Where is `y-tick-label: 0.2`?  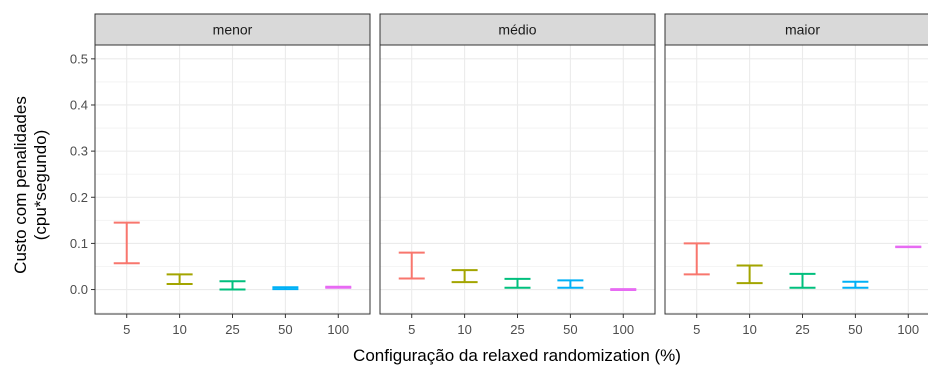
y-tick-label: 0.2 is located at coordinates (79, 197).